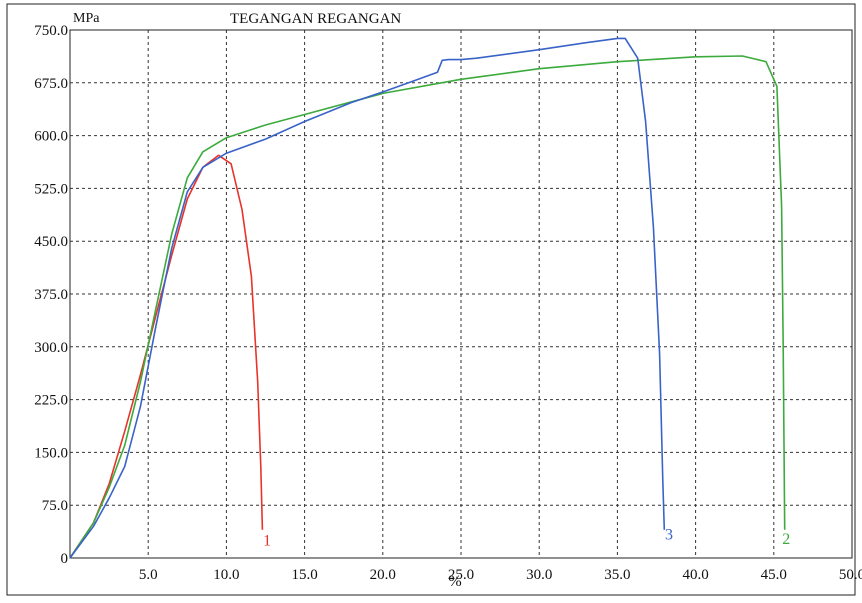 This screenshot has height=603, width=862. Describe the element at coordinates (539, 575) in the screenshot. I see `x-tick-label: 30.0` at that location.